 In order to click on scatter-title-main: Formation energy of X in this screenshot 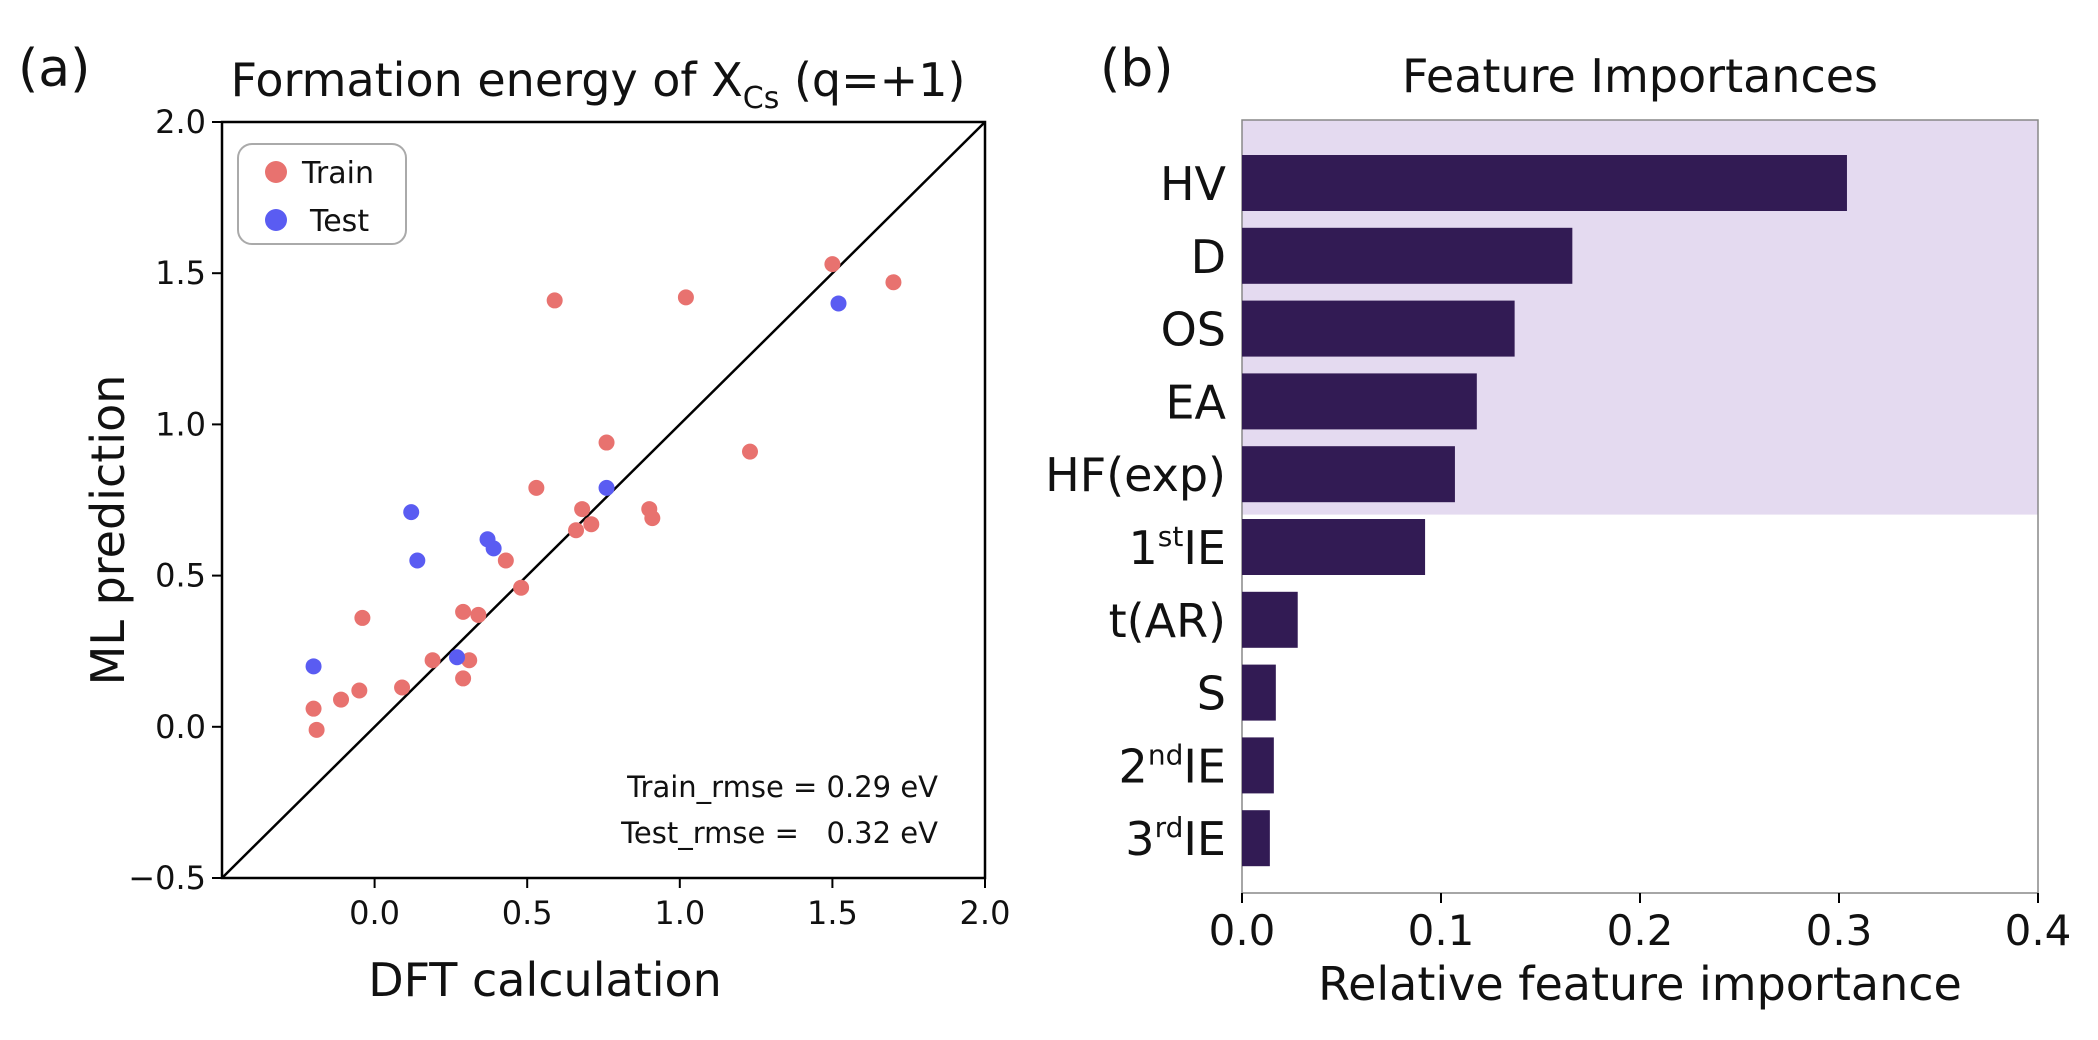, I will do `click(487, 80)`.